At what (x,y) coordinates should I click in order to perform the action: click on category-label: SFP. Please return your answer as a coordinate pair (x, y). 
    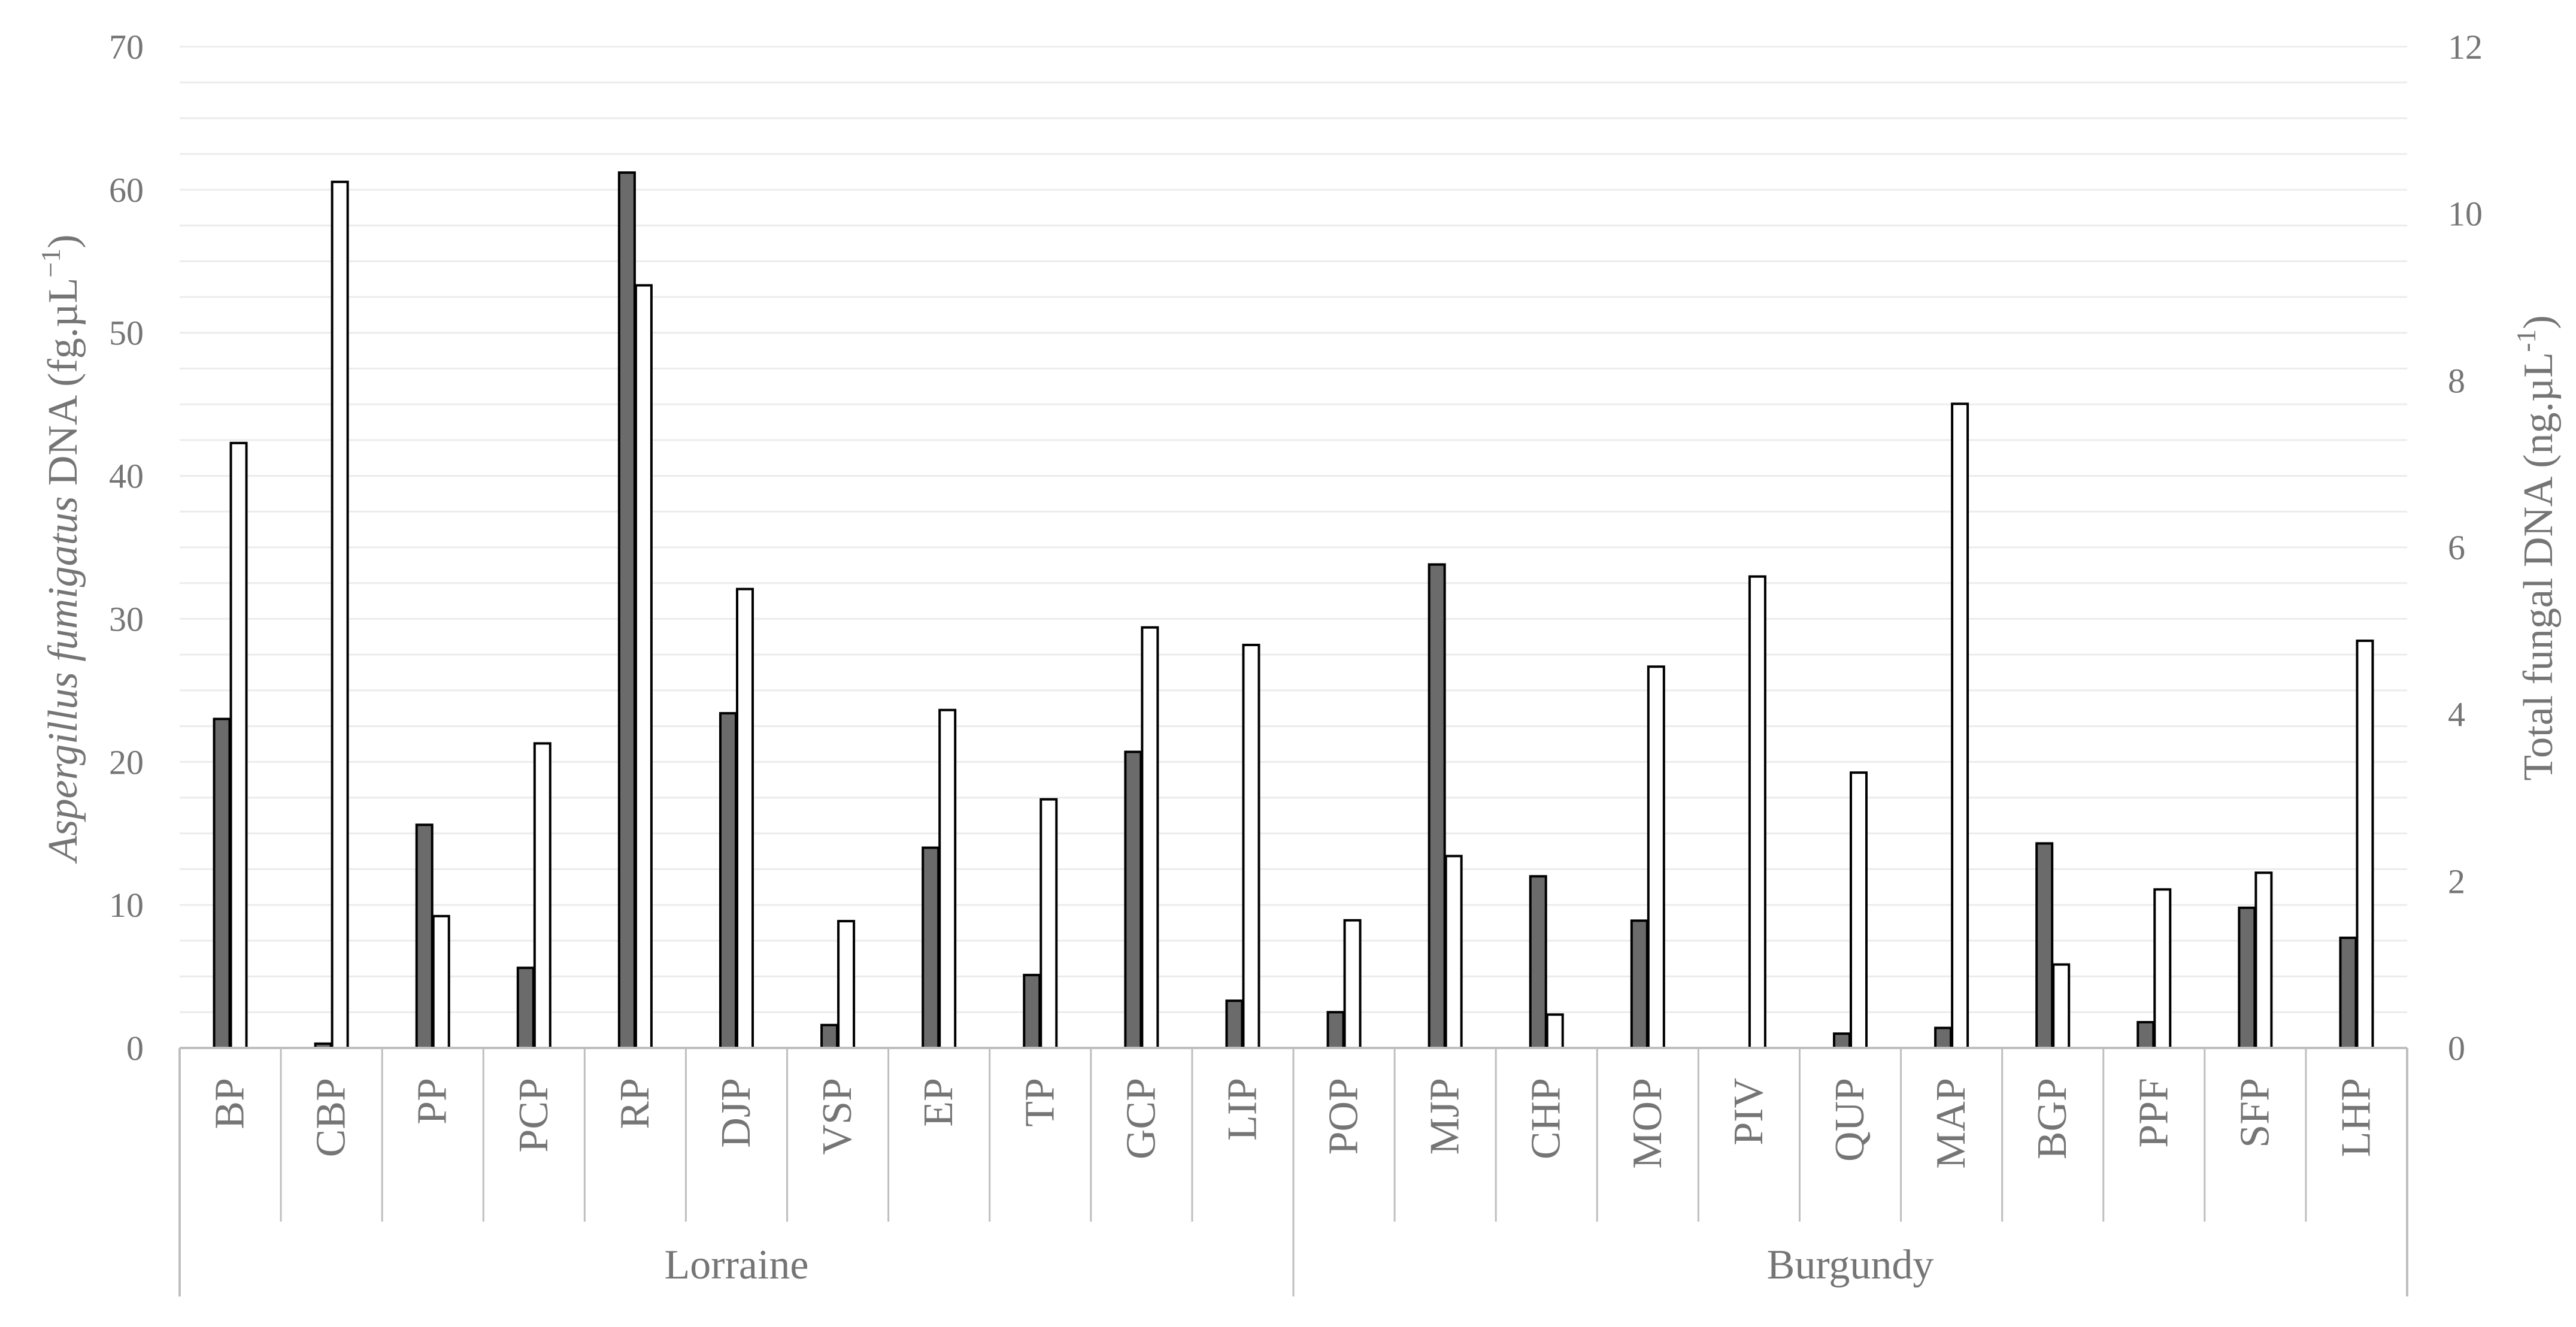
    Looking at the image, I should click on (2255, 1113).